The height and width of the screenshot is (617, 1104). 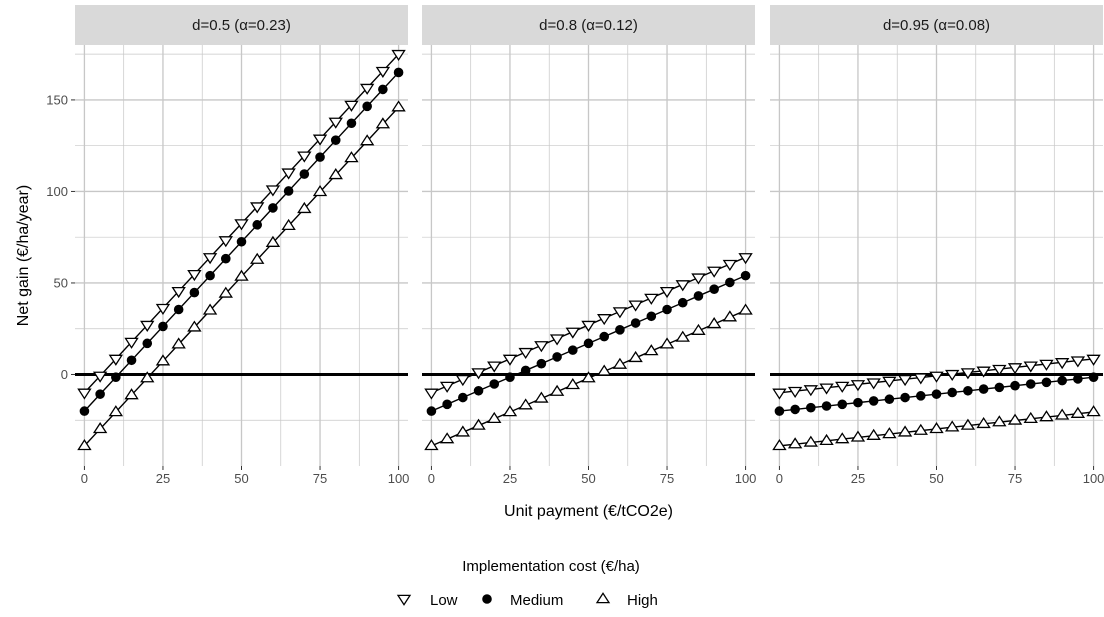 I want to click on facet-strip, so click(x=588, y=25).